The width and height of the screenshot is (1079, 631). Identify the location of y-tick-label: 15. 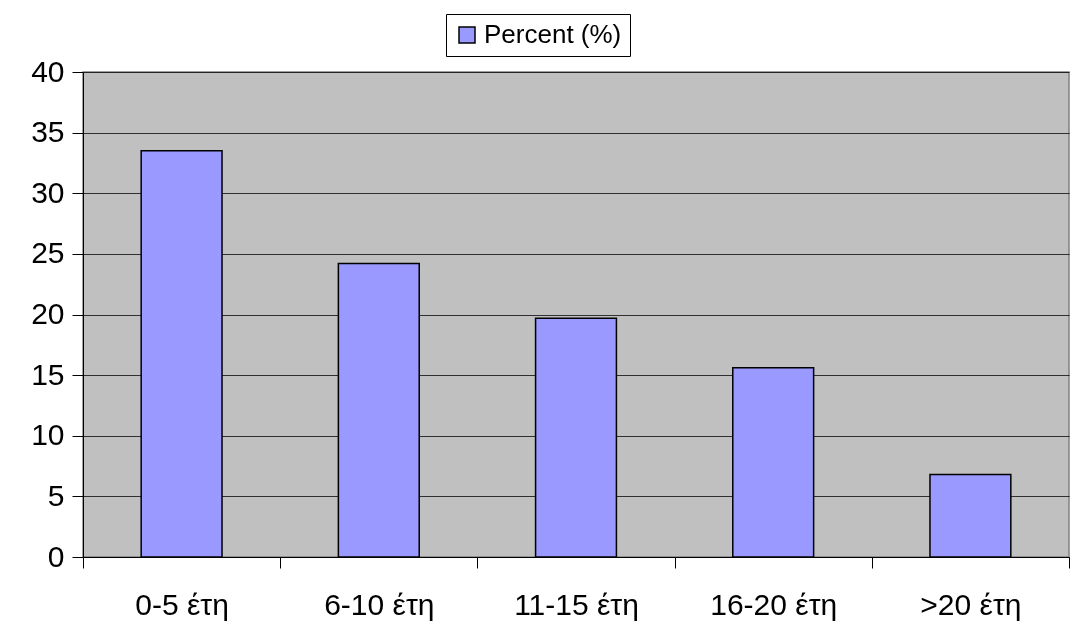
(48, 374).